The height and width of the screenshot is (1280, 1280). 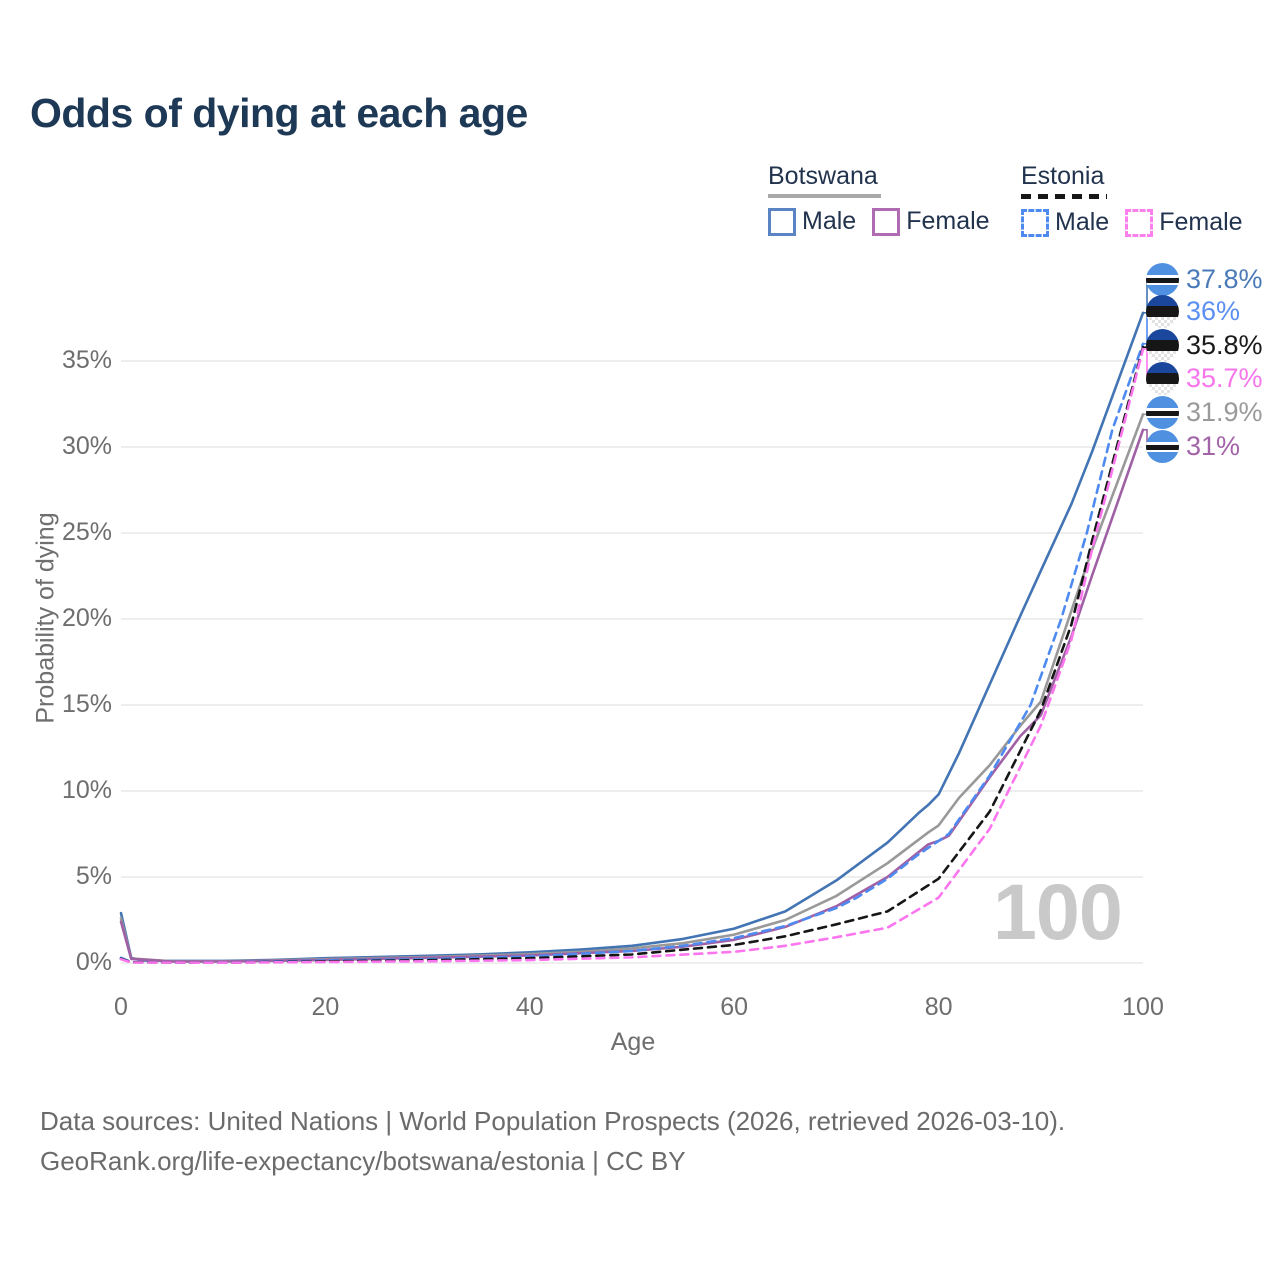 What do you see at coordinates (823, 176) in the screenshot?
I see `legend-header-botswana: Botswana` at bounding box center [823, 176].